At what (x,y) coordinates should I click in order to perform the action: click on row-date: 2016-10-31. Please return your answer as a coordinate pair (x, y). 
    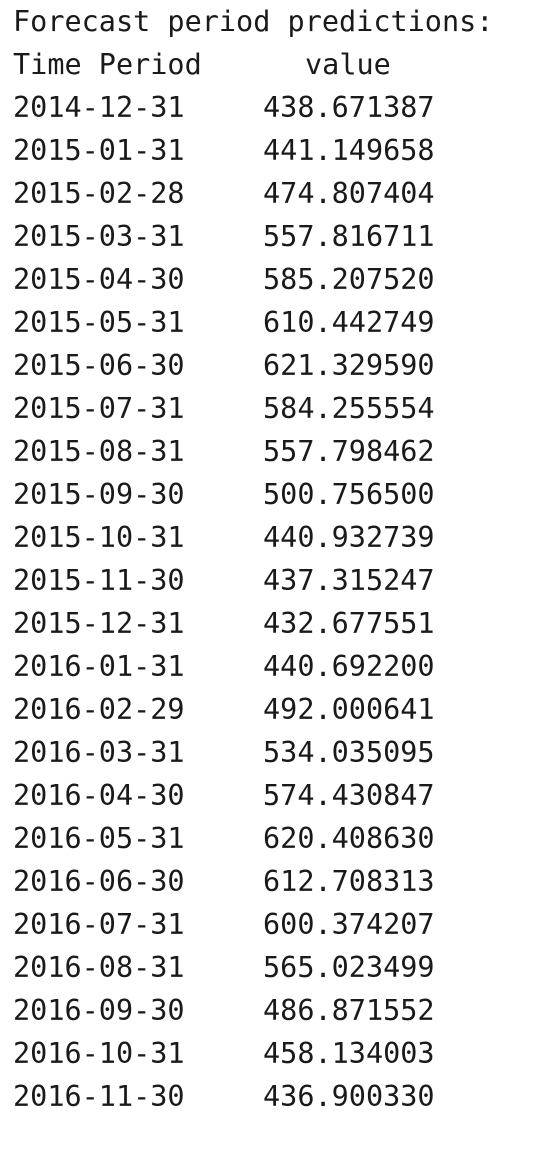
    Looking at the image, I should click on (138, 1053).